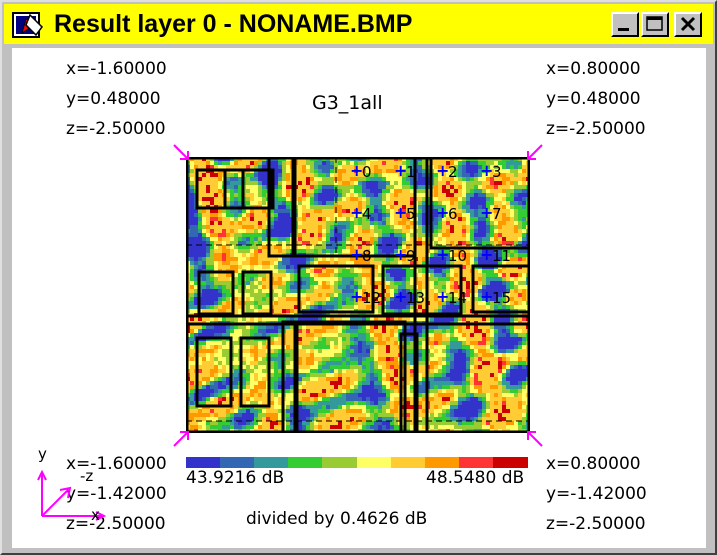 This screenshot has width=717, height=555. What do you see at coordinates (371, 298) in the screenshot?
I see `probe-marker-label: 12` at bounding box center [371, 298].